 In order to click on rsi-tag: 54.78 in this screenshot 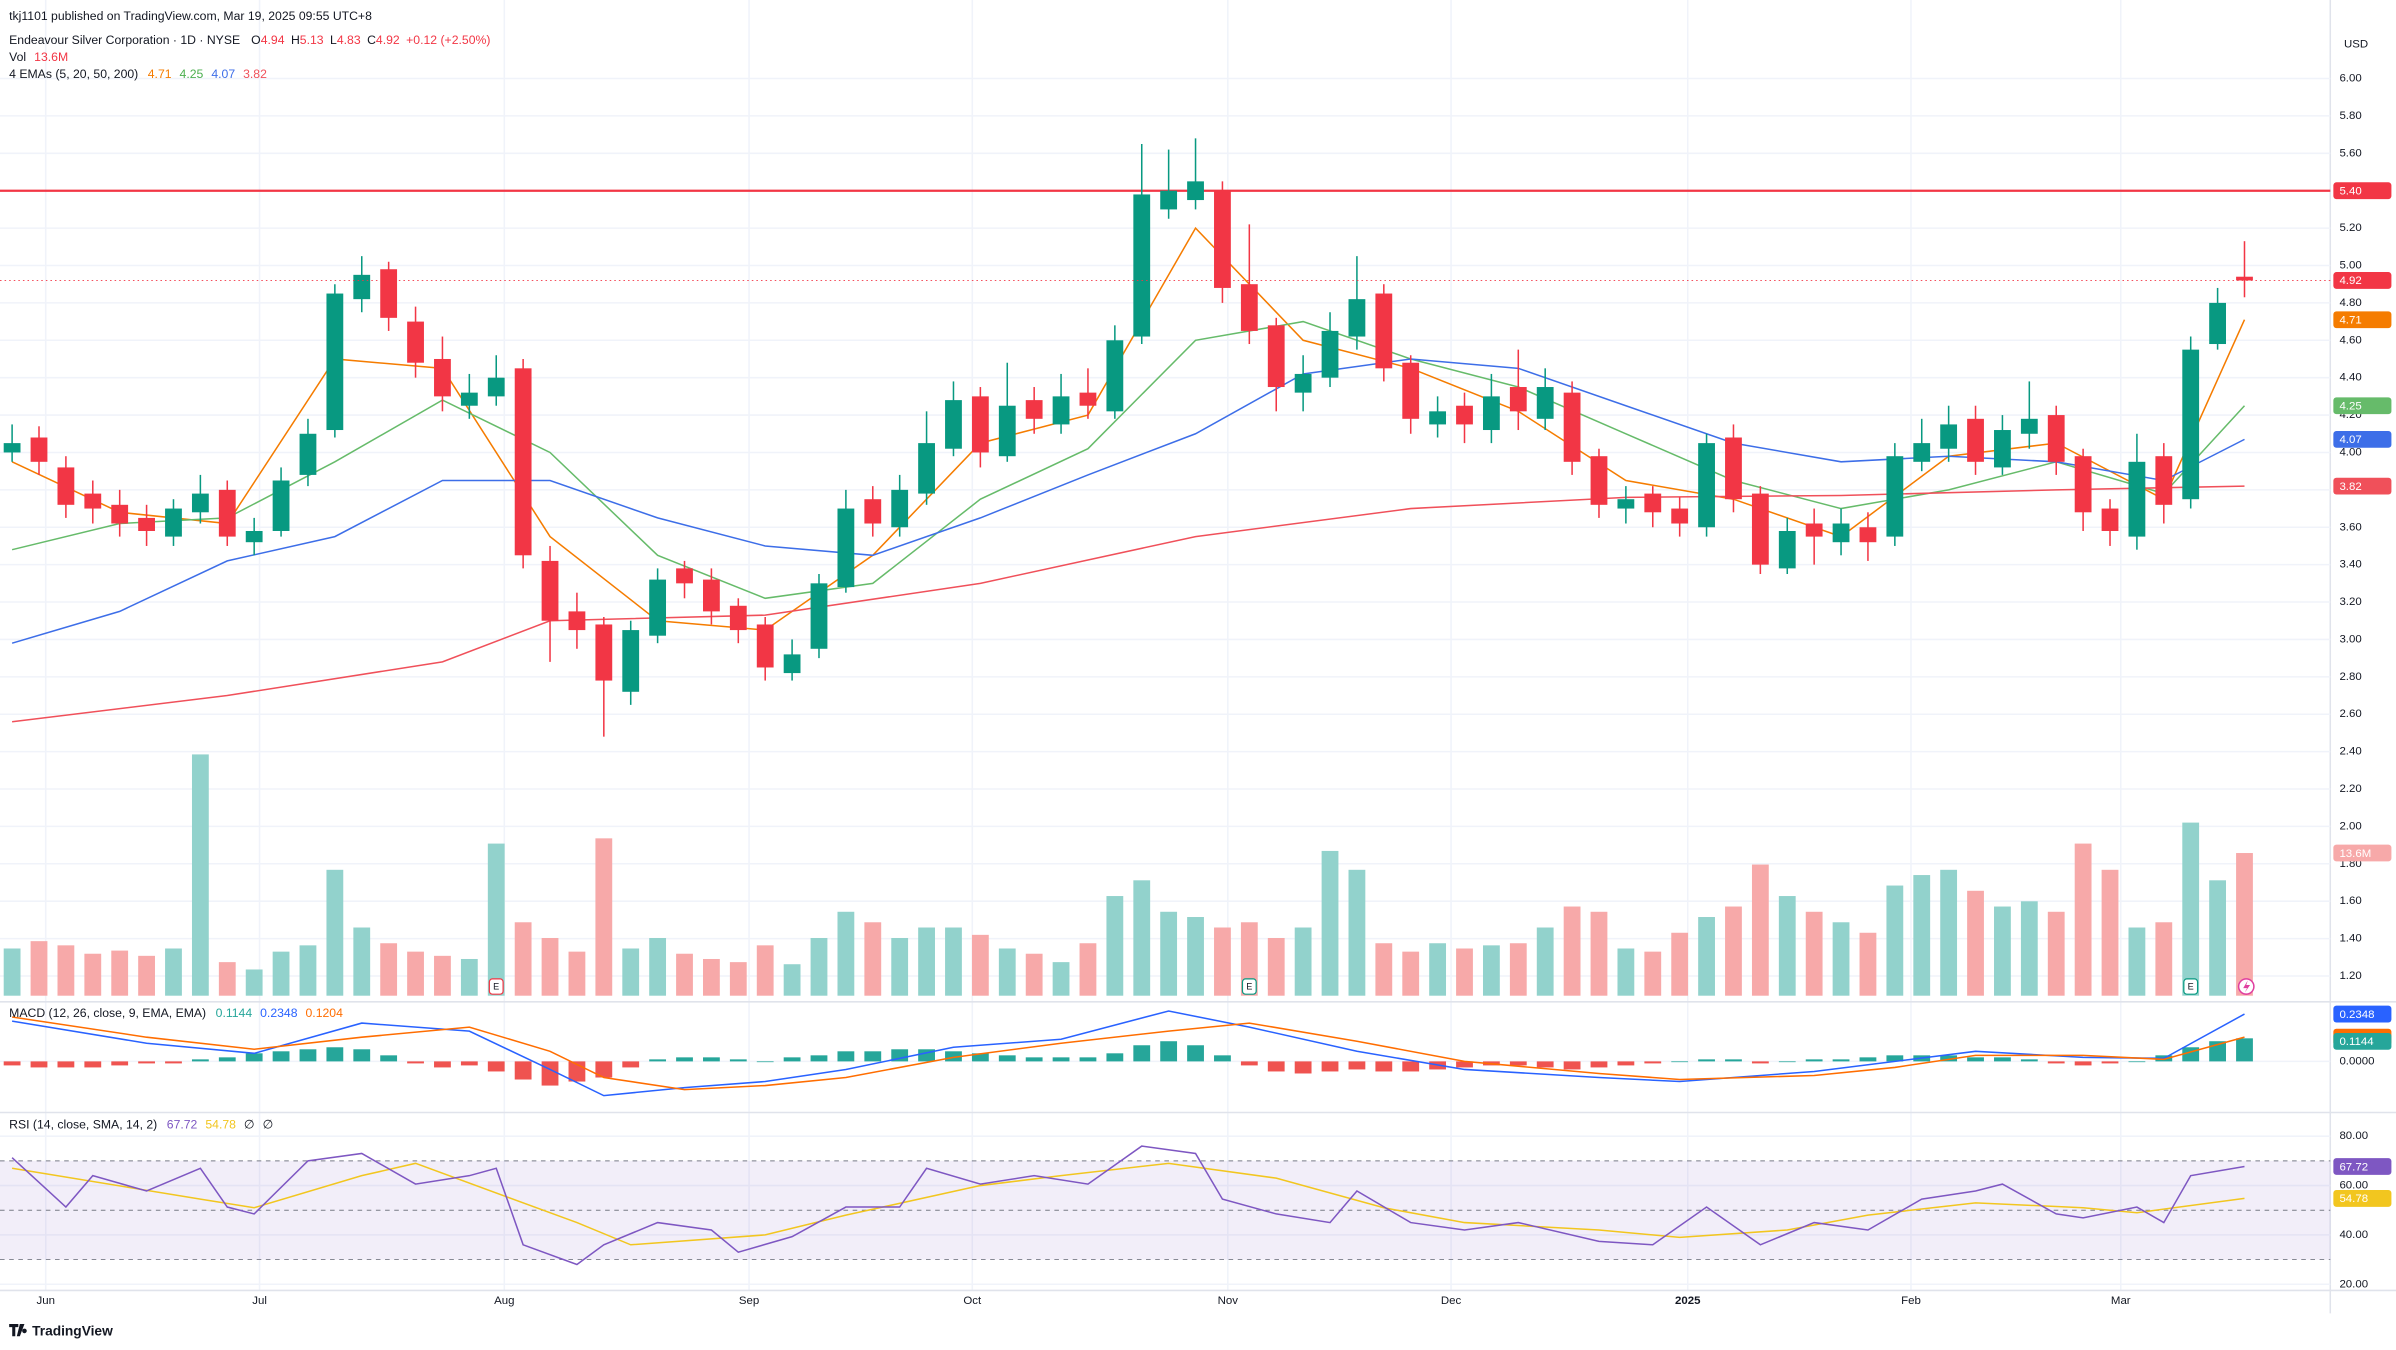, I will do `click(2353, 1199)`.